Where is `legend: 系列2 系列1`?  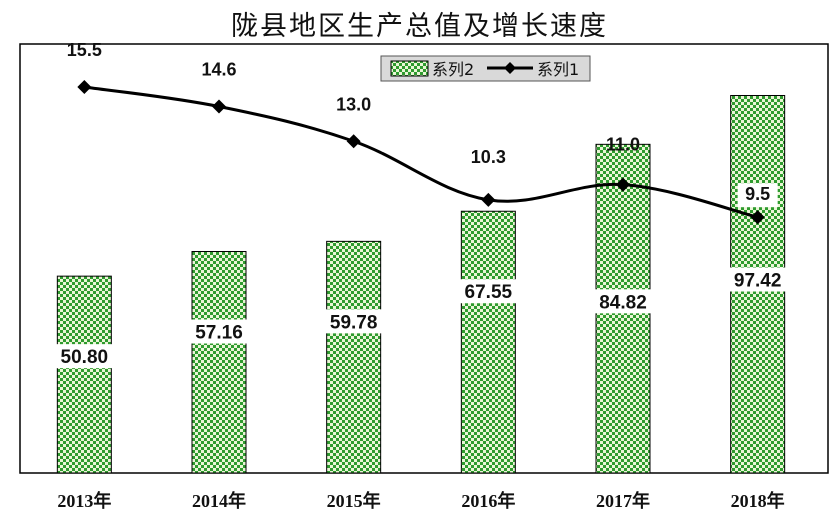
legend: 系列2 系列1 is located at coordinates (485, 68).